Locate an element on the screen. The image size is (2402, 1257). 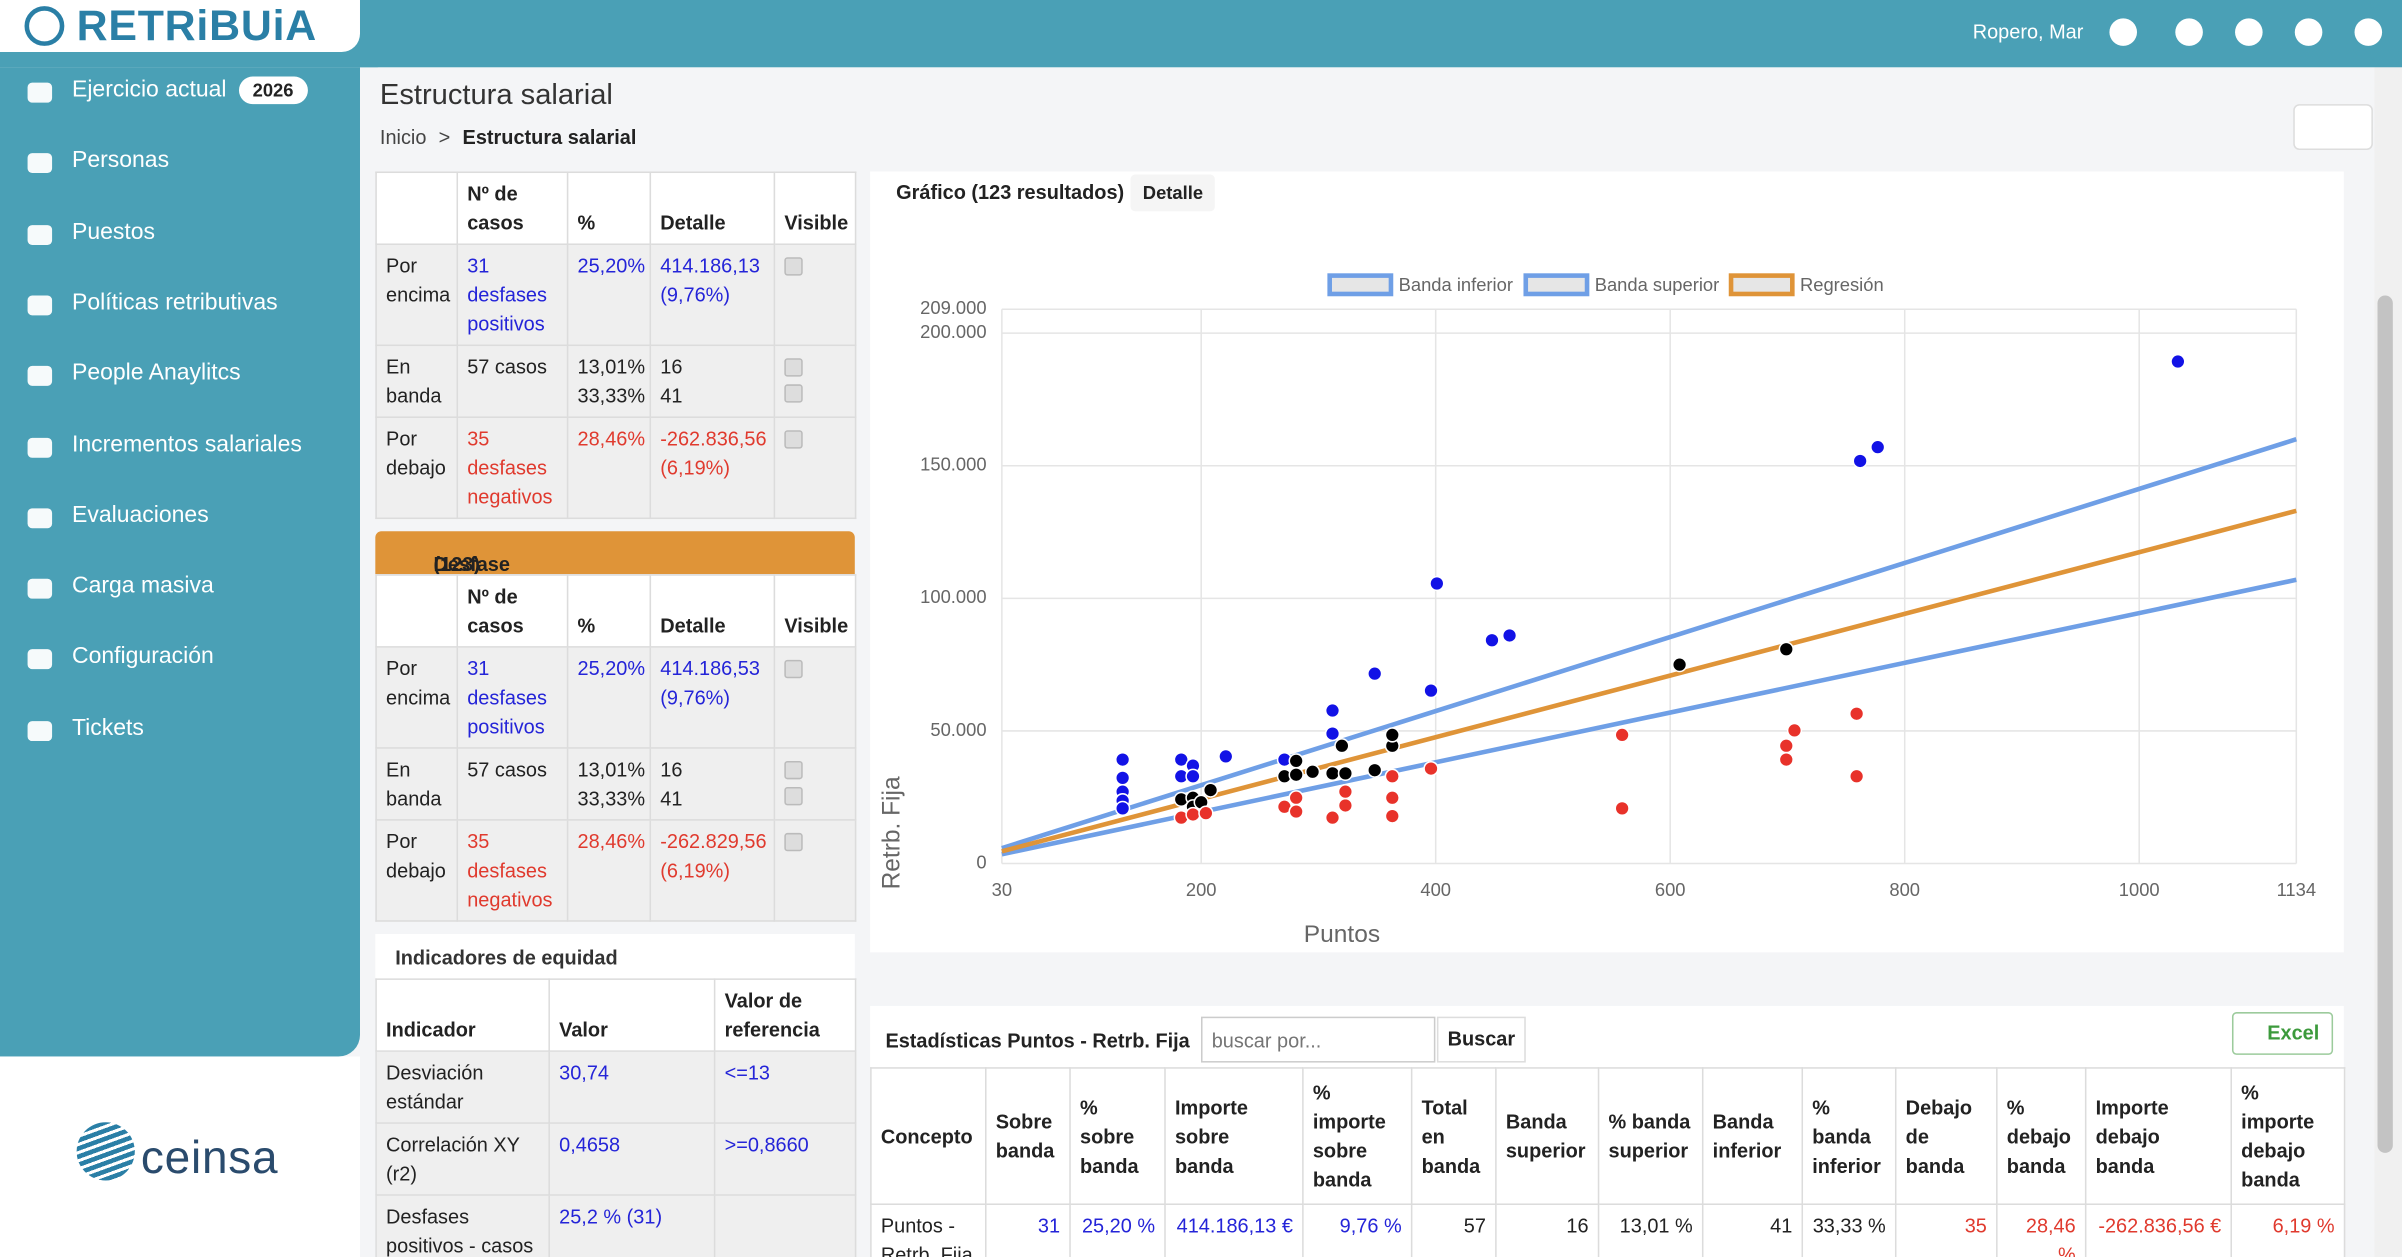
nav-label: Evaluaciones is located at coordinates (140, 514).